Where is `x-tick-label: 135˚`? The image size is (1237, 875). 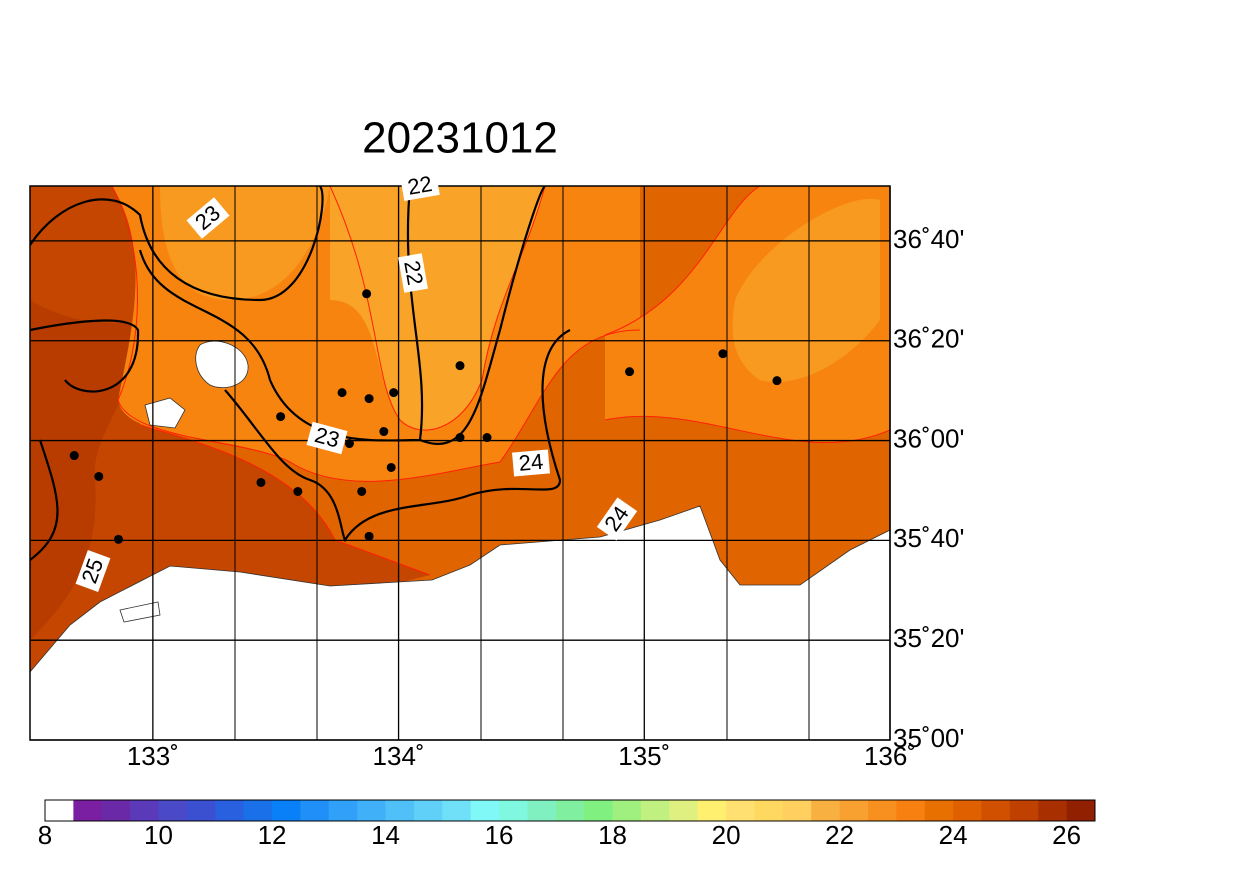 x-tick-label: 135˚ is located at coordinates (644, 756).